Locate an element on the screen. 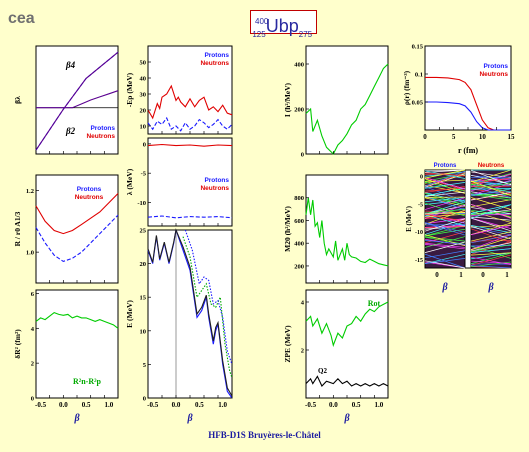 The image size is (529, 452). panel-levels: Protons 0 1 β Neutrons 0 1 β -15 -10 -5 0 E (MeV) is located at coordinates (458, 228).